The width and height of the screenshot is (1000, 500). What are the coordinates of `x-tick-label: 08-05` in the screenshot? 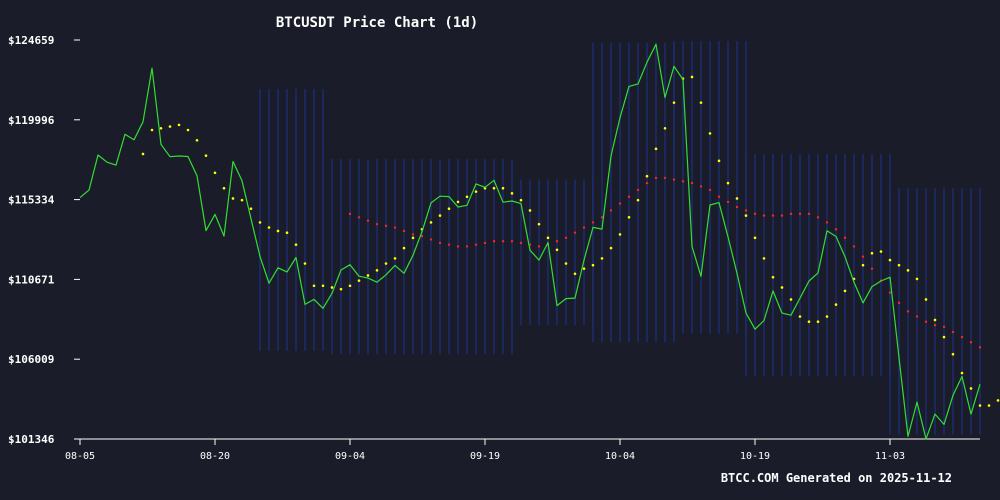 It's located at (80, 456).